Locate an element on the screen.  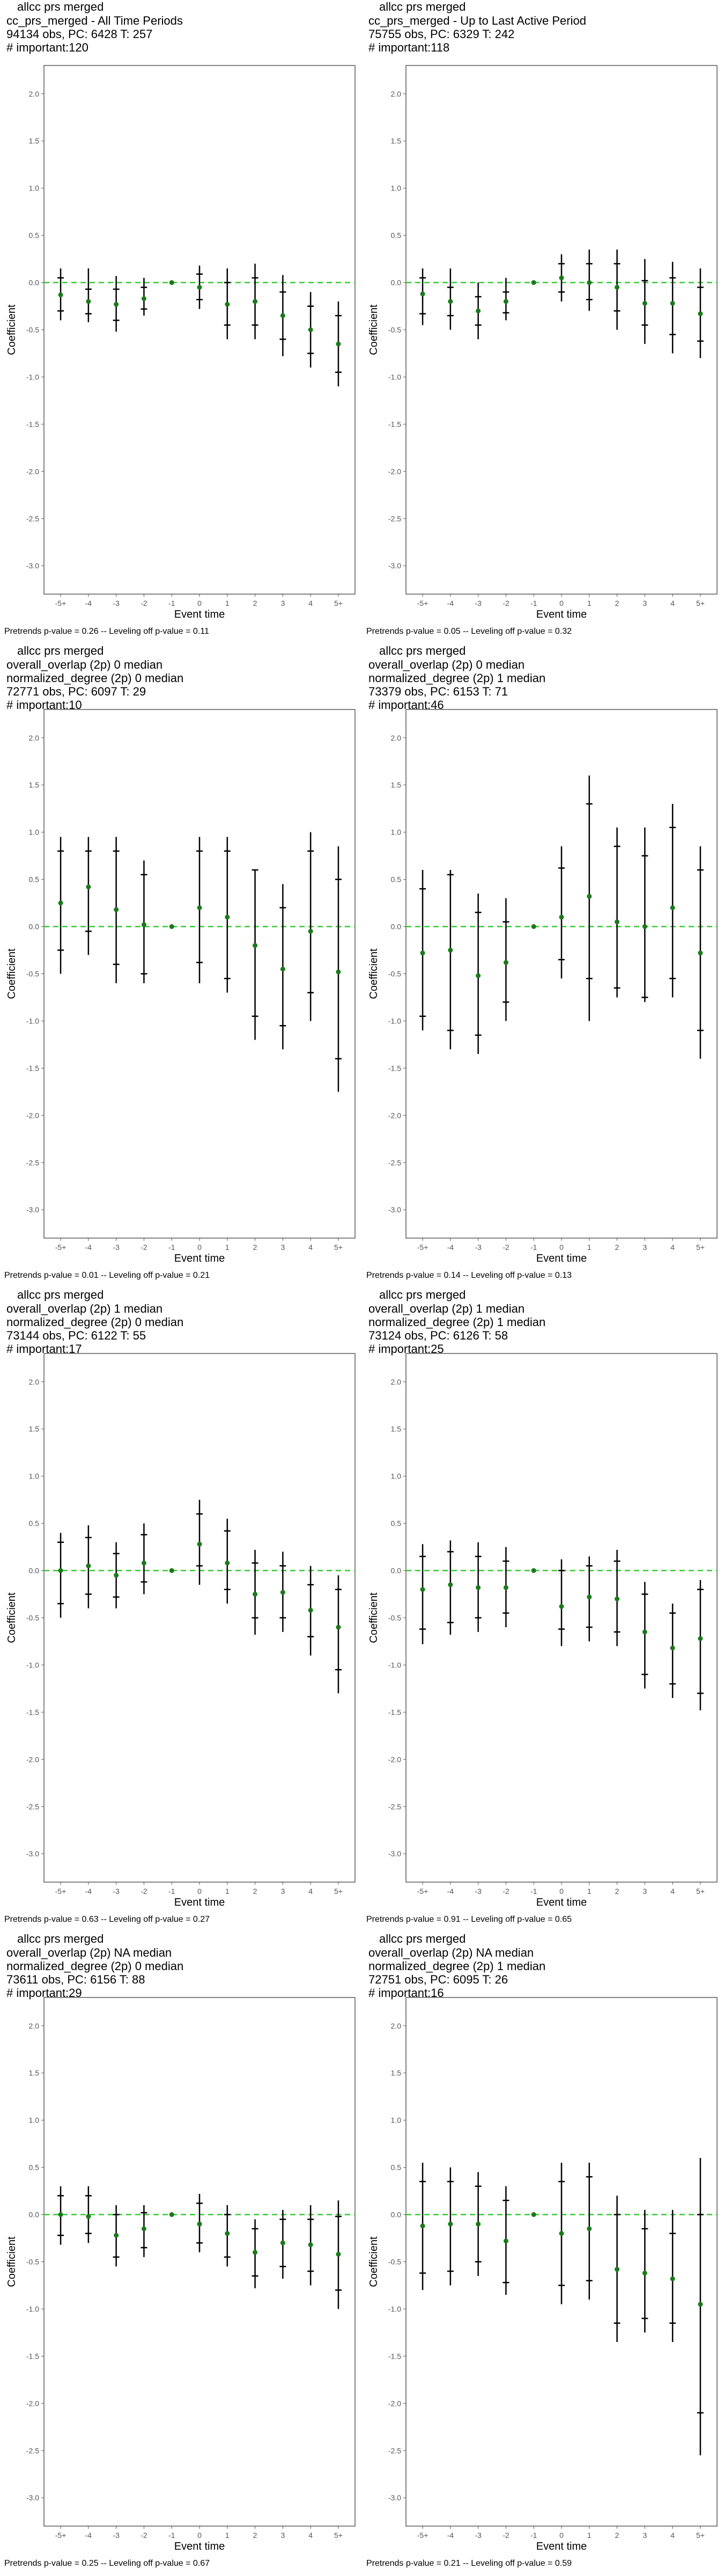
chart-subtitle-line: normalized_degree (2p) 1 median is located at coordinates (456, 1322).